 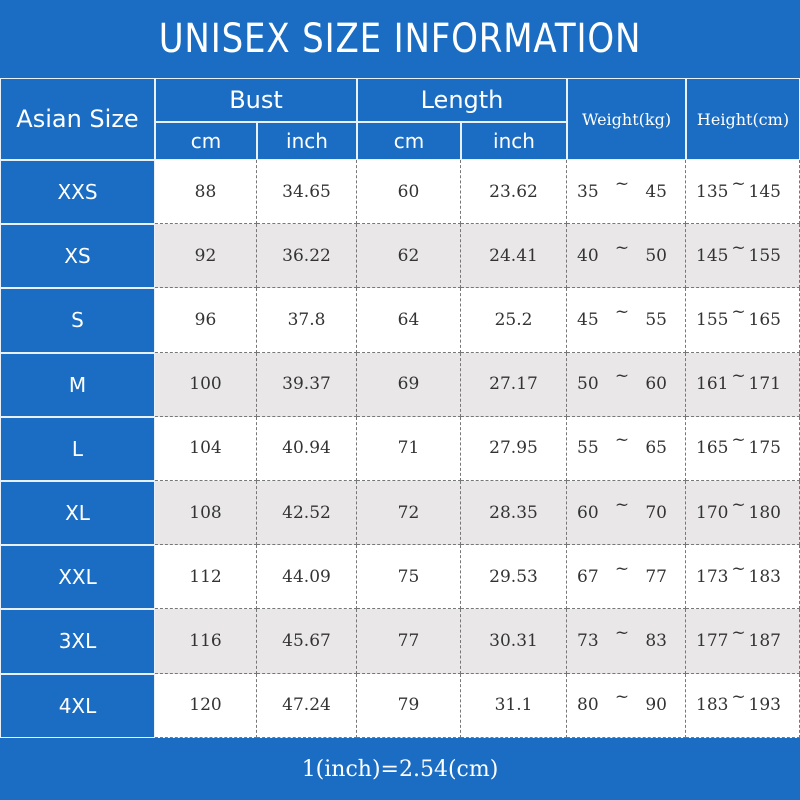 I want to click on range-min: 60, so click(x=588, y=512).